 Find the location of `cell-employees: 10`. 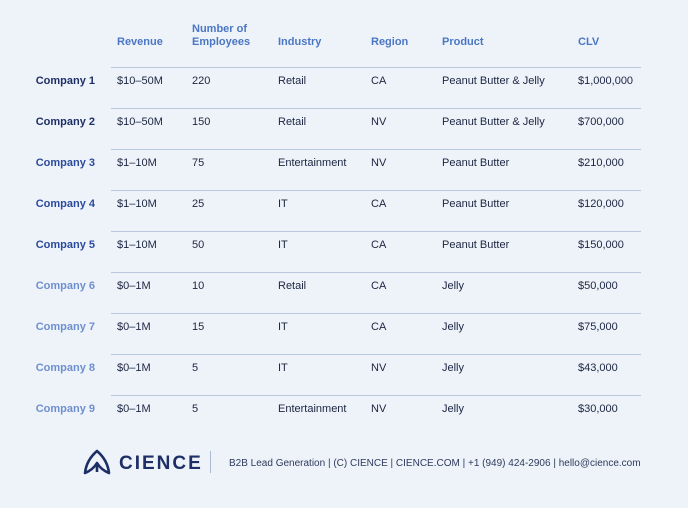

cell-employees: 10 is located at coordinates (198, 286).